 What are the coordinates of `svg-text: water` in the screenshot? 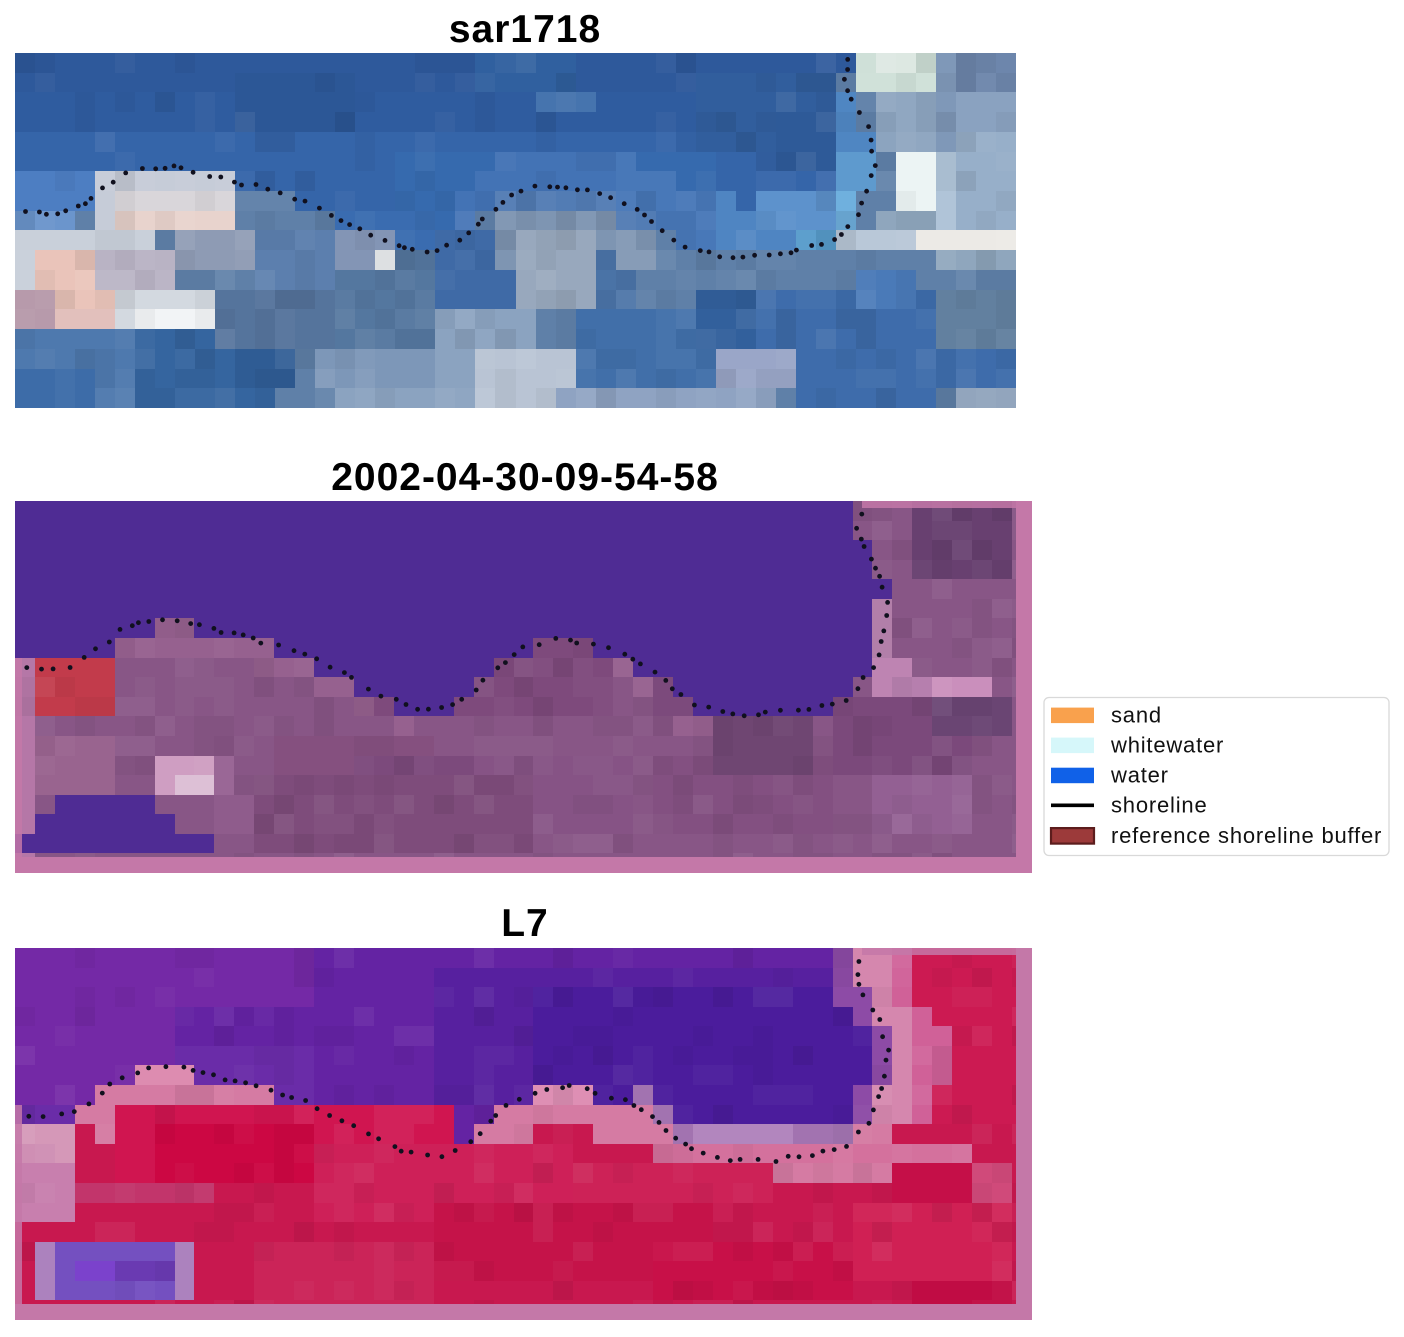 It's located at (1139, 775).